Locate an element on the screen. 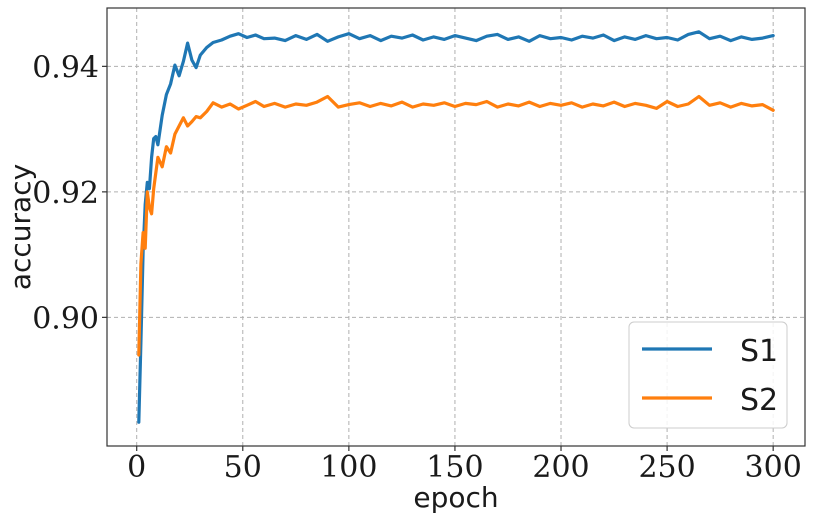 The image size is (814, 523). y-axis-ticks: 0.90 0.92 0.94 is located at coordinates (69, 193).